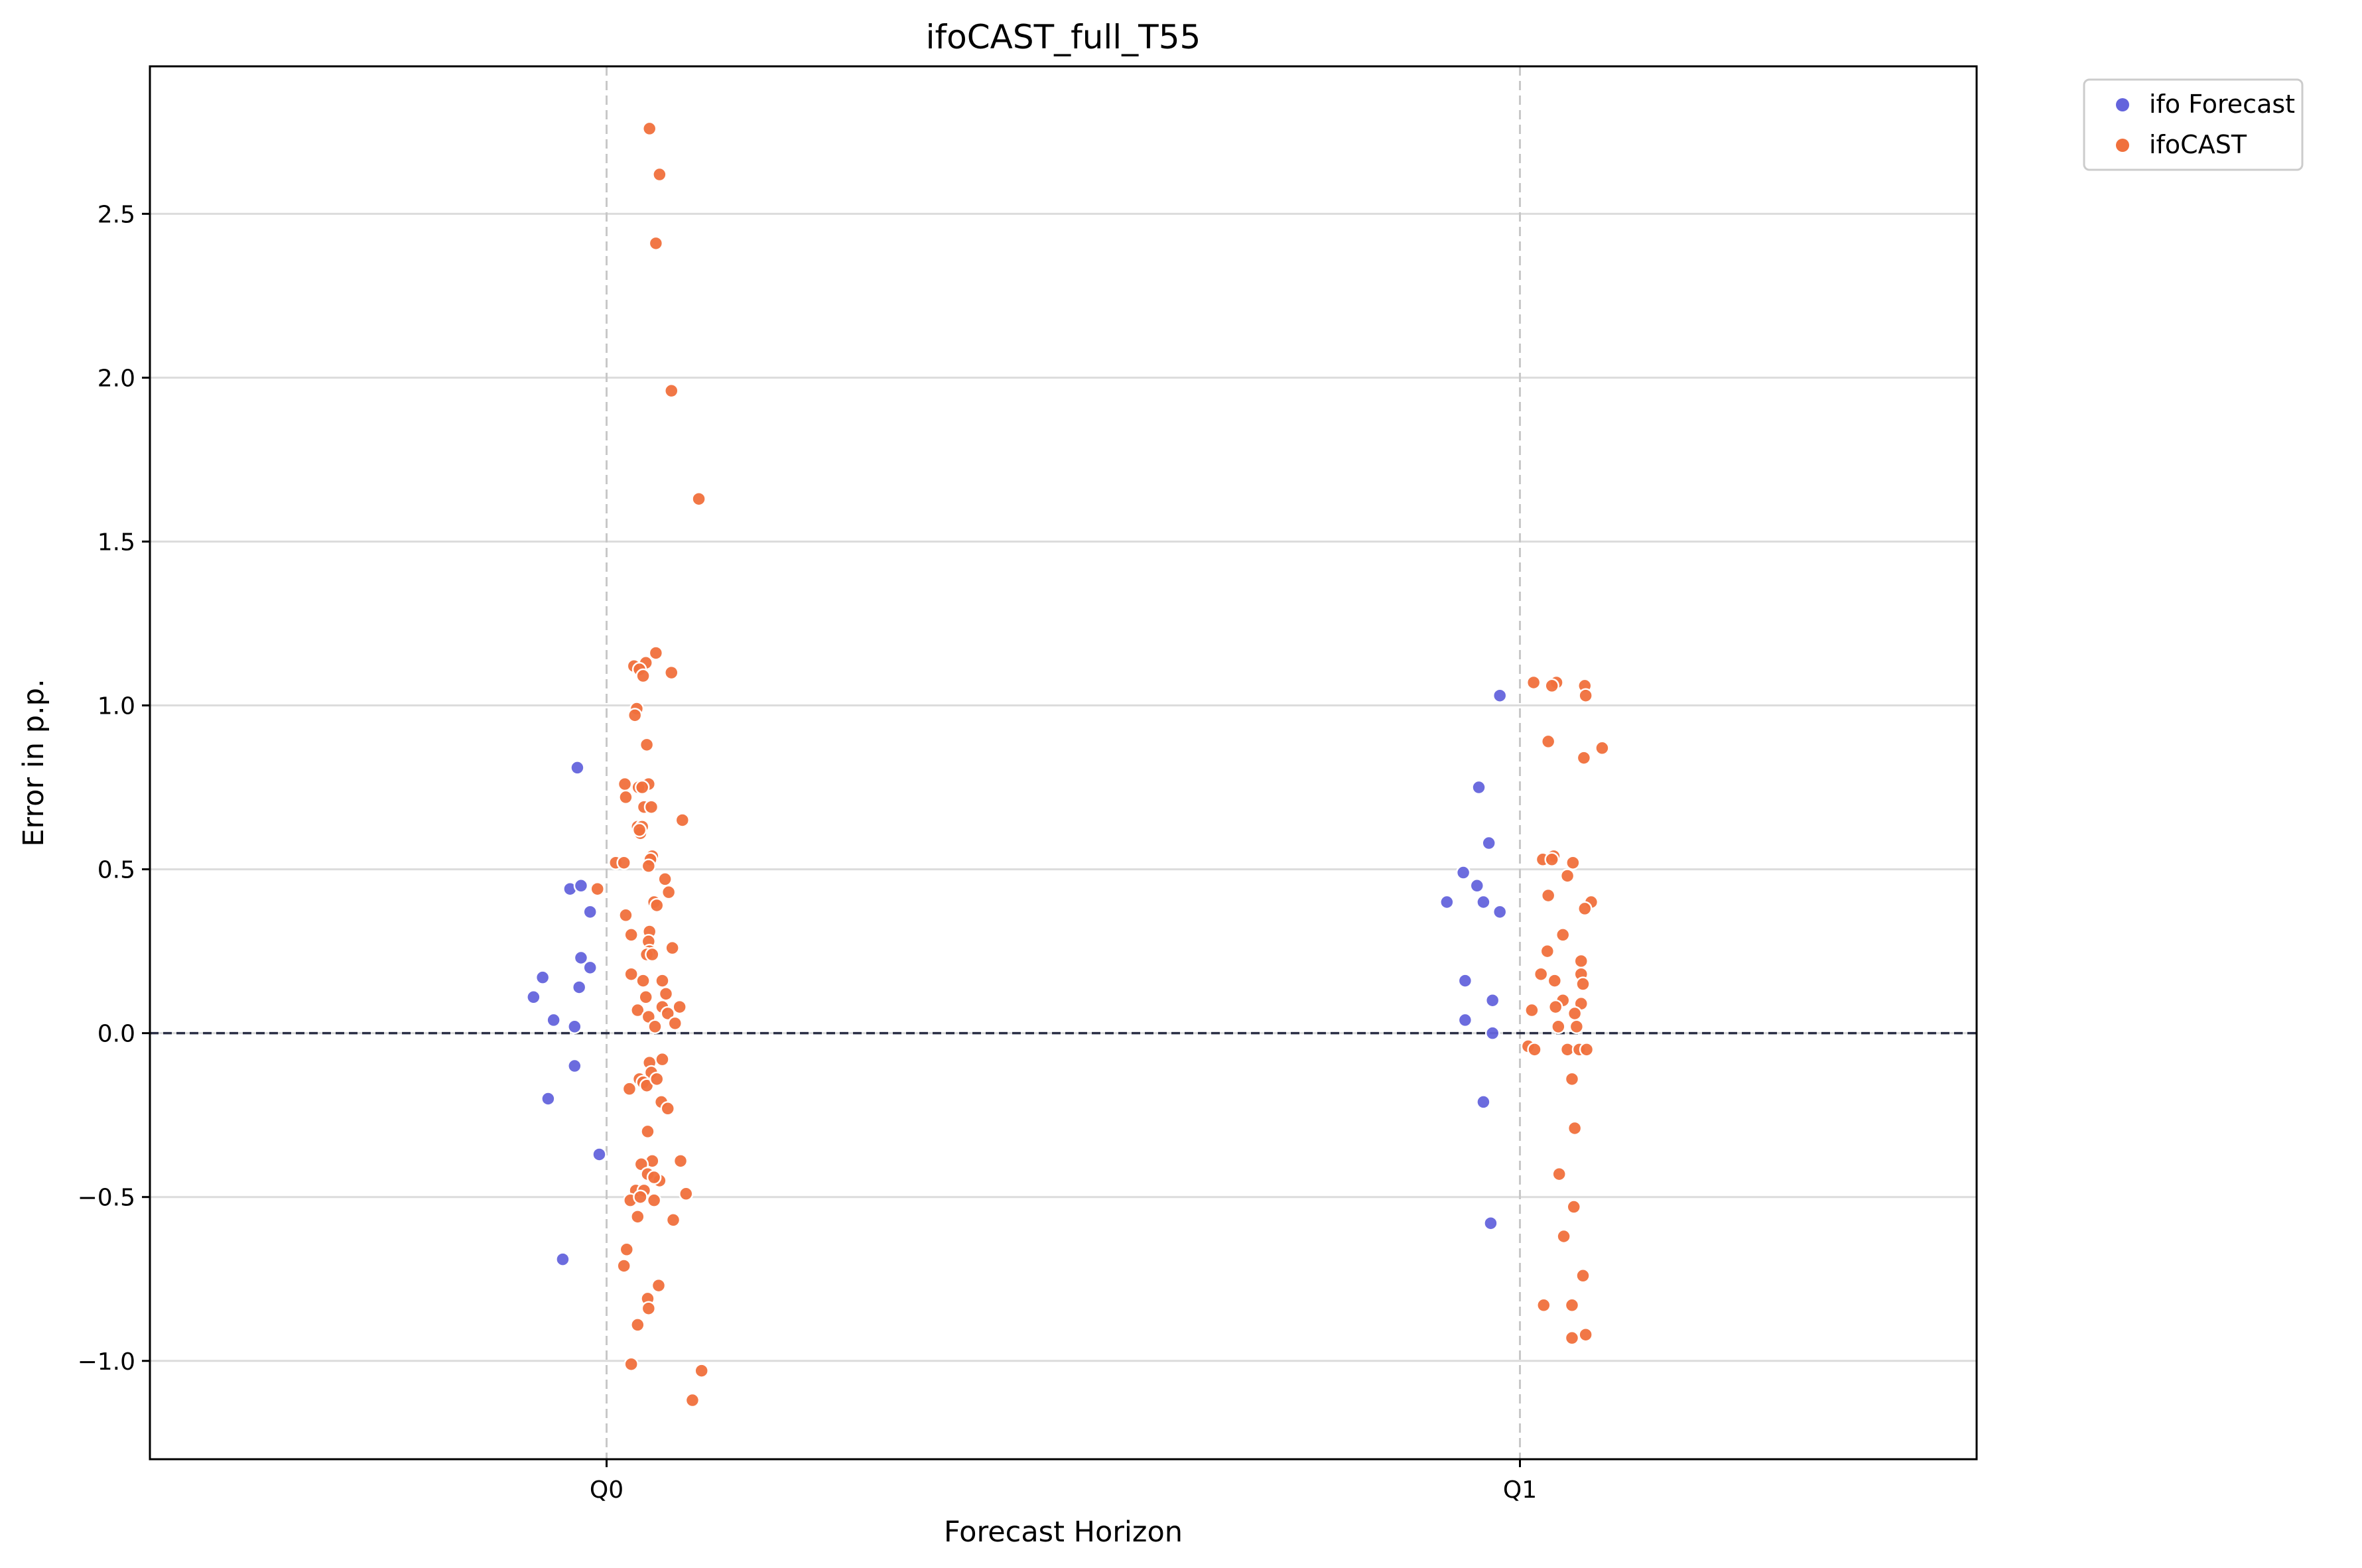 The width and height of the screenshot is (2362, 1568). I want to click on y-tick-label: −0.5, so click(106, 1198).